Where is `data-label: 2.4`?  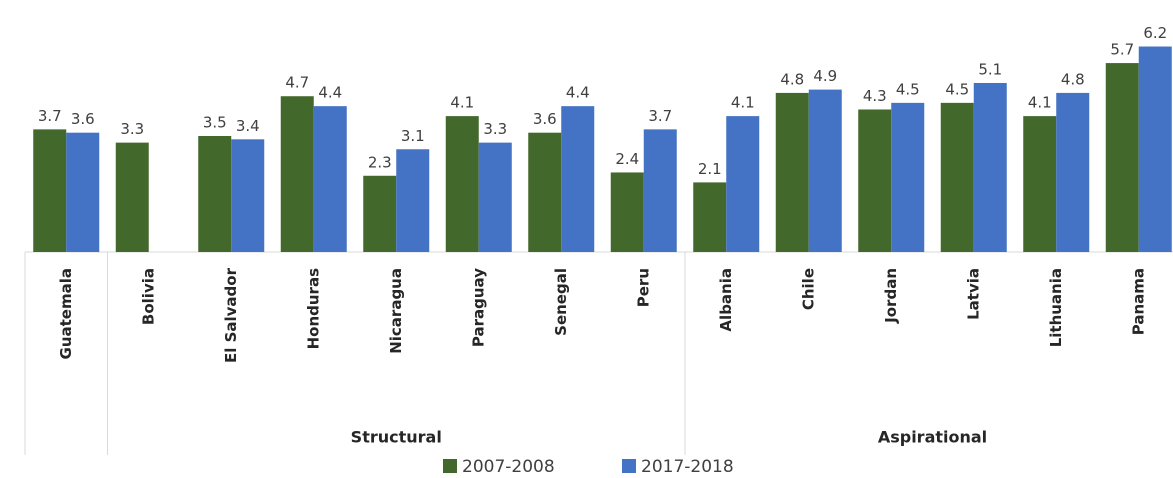 data-label: 2.4 is located at coordinates (627, 159).